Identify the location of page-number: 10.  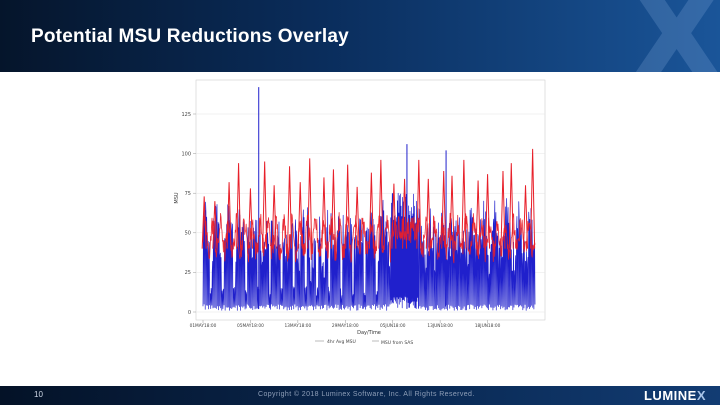
(38, 394).